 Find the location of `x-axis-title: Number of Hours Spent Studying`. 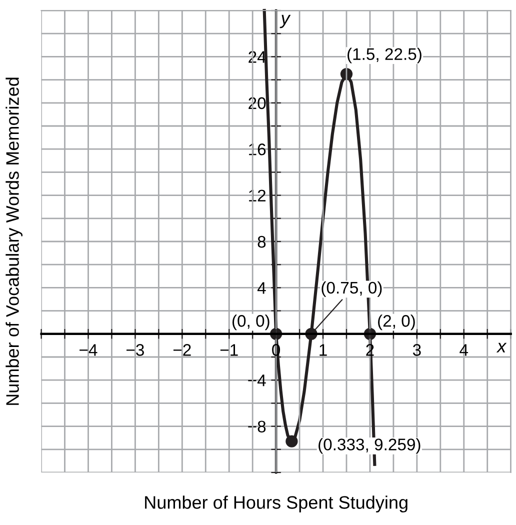

x-axis-title: Number of Hours Spent Studying is located at coordinates (276, 504).